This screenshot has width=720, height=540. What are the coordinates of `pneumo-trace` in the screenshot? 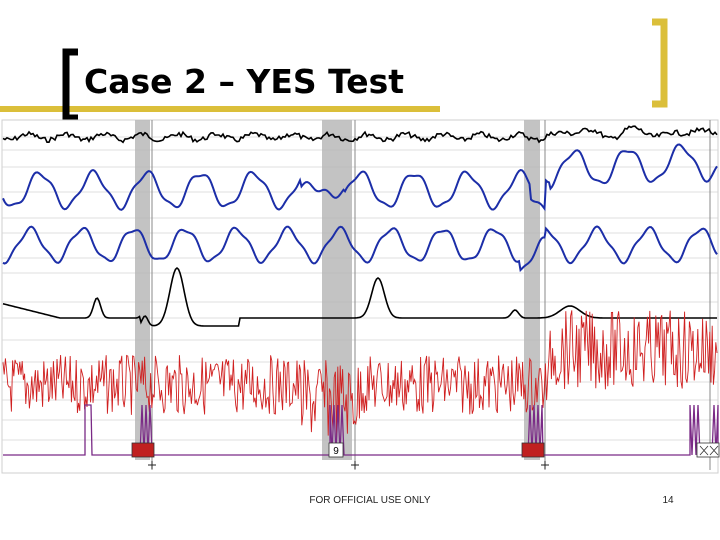 It's located at (360, 134).